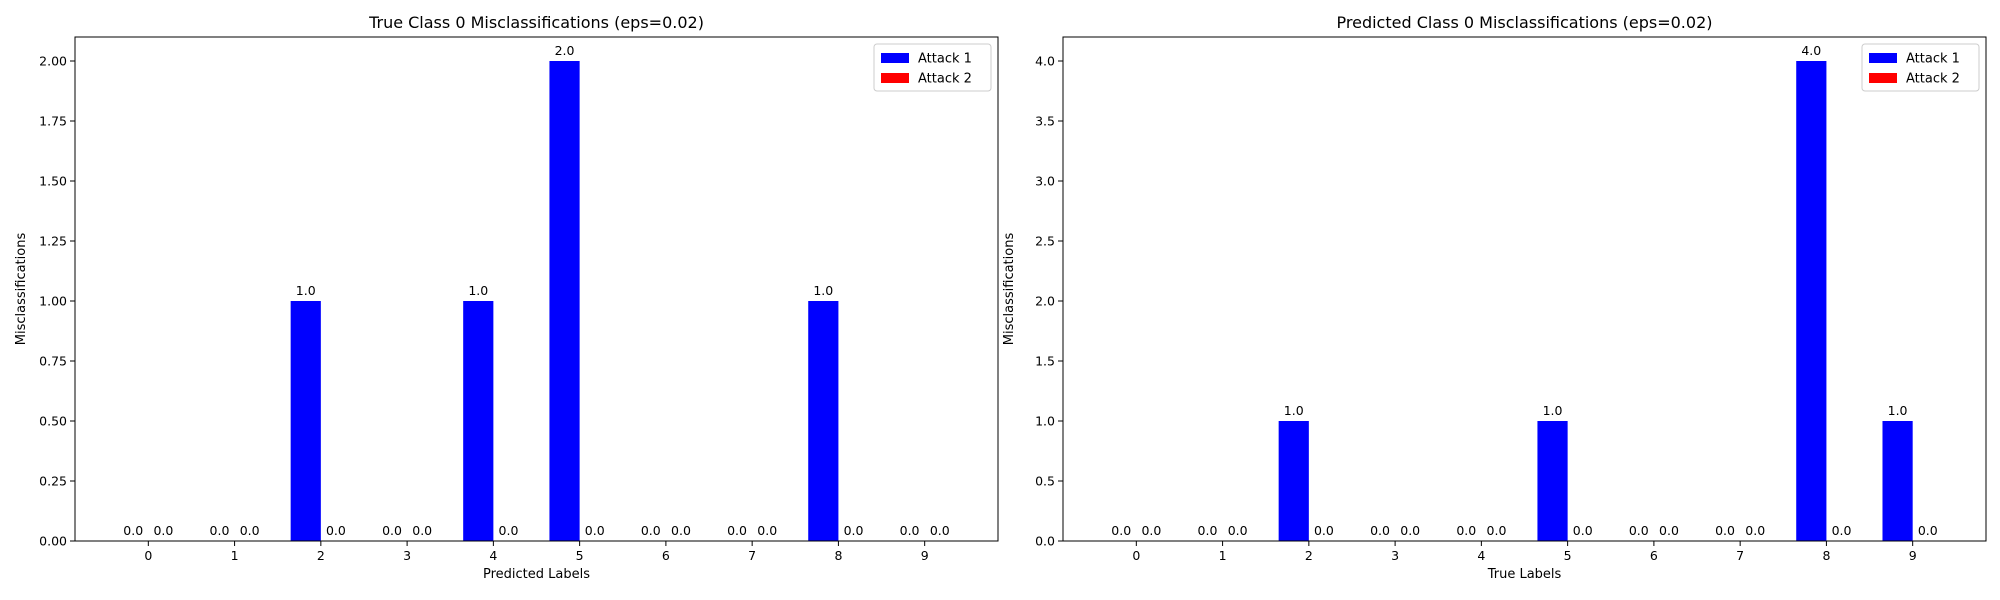 Image resolution: width=2000 pixels, height=600 pixels. I want to click on y-tick-label: 0.75, so click(53, 361).